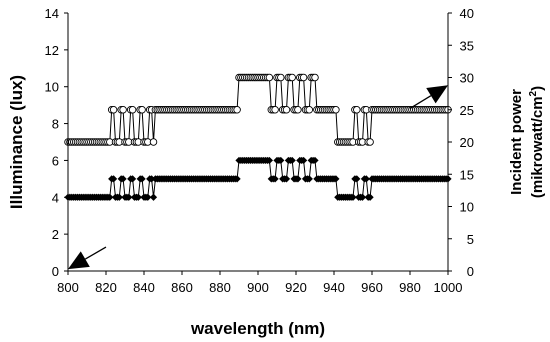 The image size is (550, 342). What do you see at coordinates (470, 271) in the screenshot?
I see `y-right-tick-label-0: 0` at bounding box center [470, 271].